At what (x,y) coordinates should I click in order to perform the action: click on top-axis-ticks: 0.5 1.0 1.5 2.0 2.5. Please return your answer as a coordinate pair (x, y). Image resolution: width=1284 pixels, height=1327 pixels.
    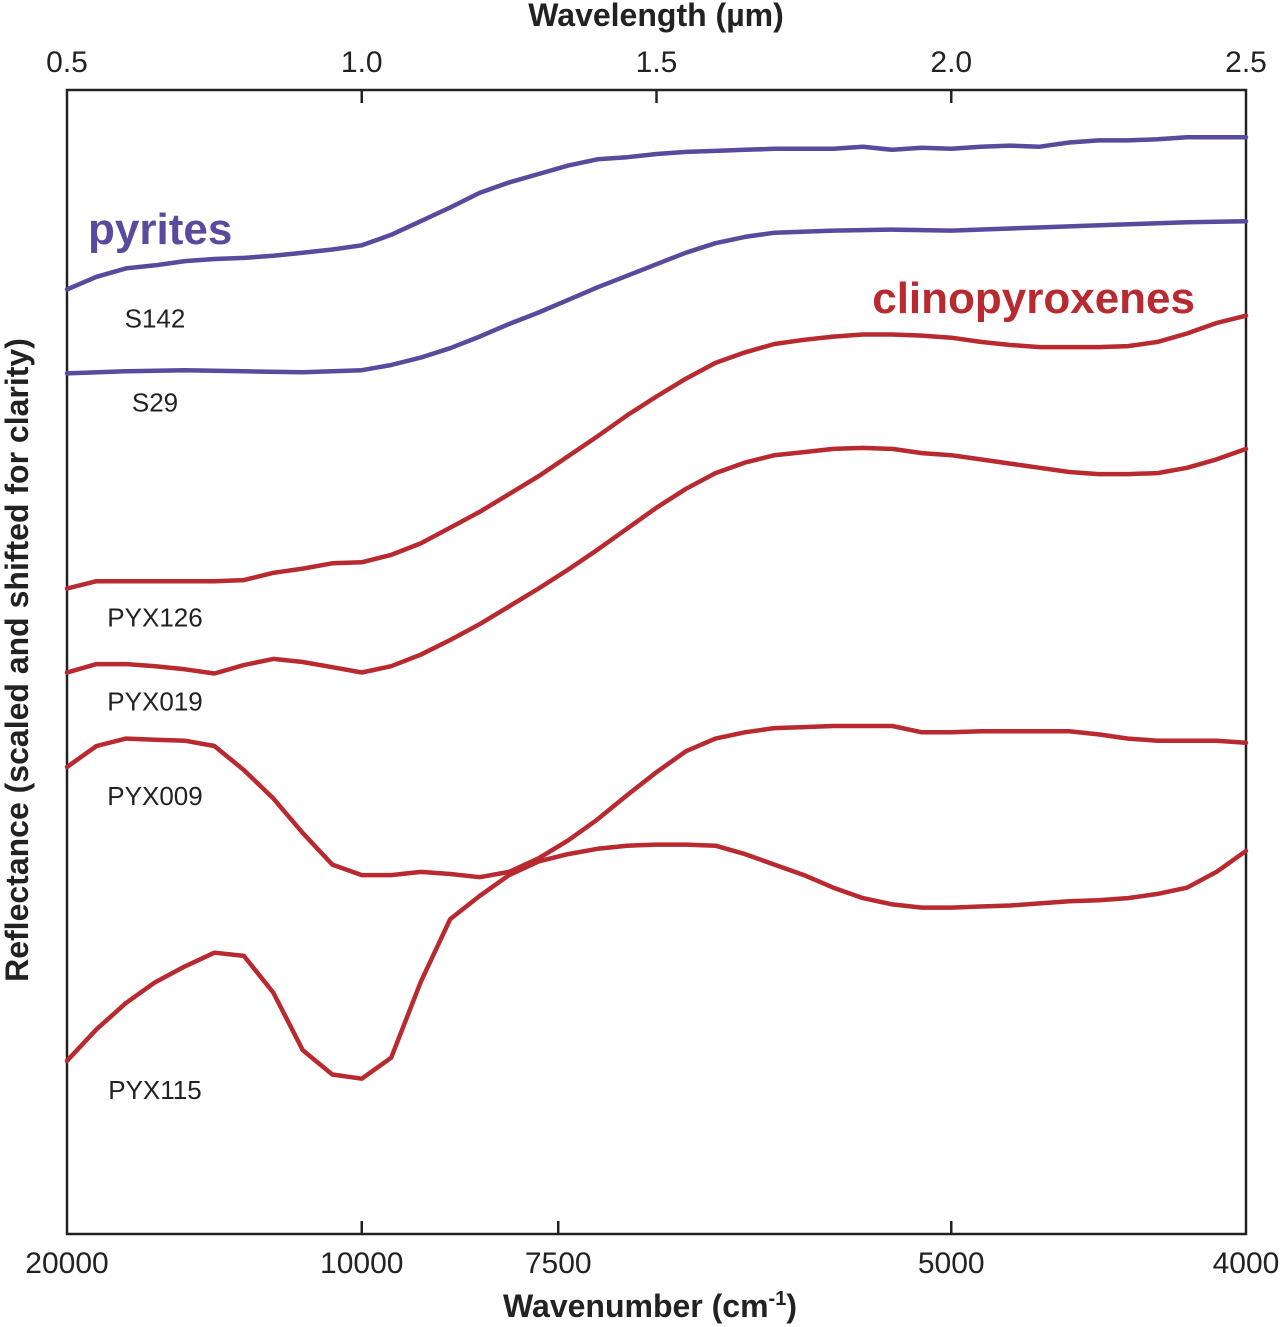
    Looking at the image, I should click on (656, 74).